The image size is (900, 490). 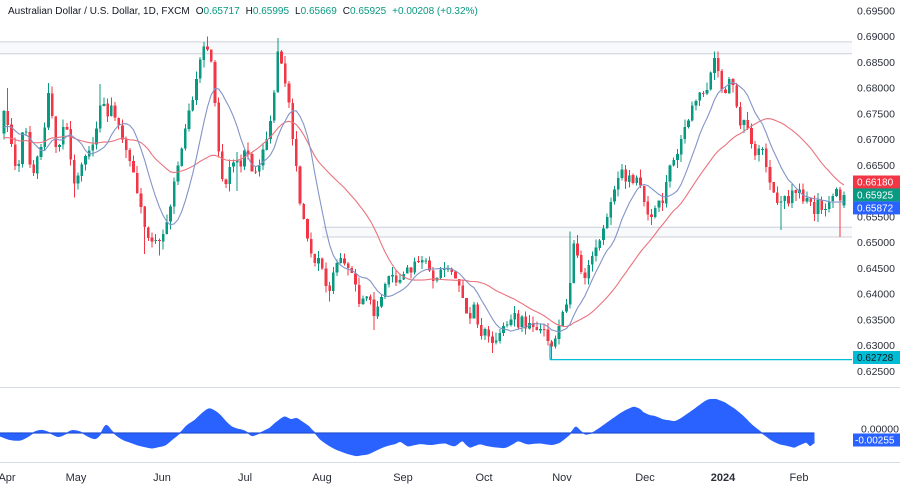 What do you see at coordinates (875, 441) in the screenshot?
I see `indicator-value-label: -0.00255` at bounding box center [875, 441].